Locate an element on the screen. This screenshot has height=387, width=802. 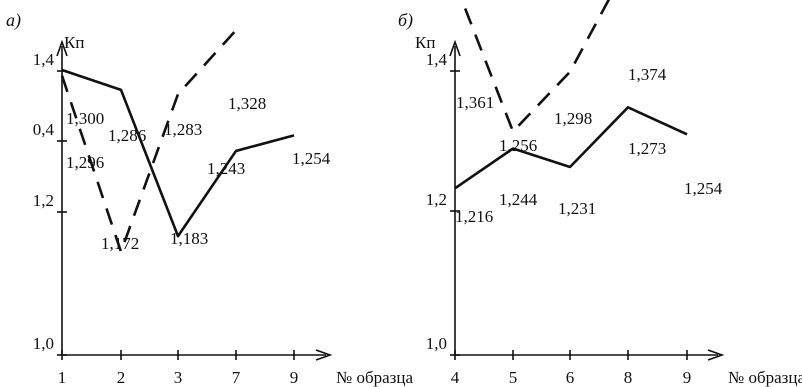
panel-b-x-tick-label: 6 is located at coordinates (570, 377).